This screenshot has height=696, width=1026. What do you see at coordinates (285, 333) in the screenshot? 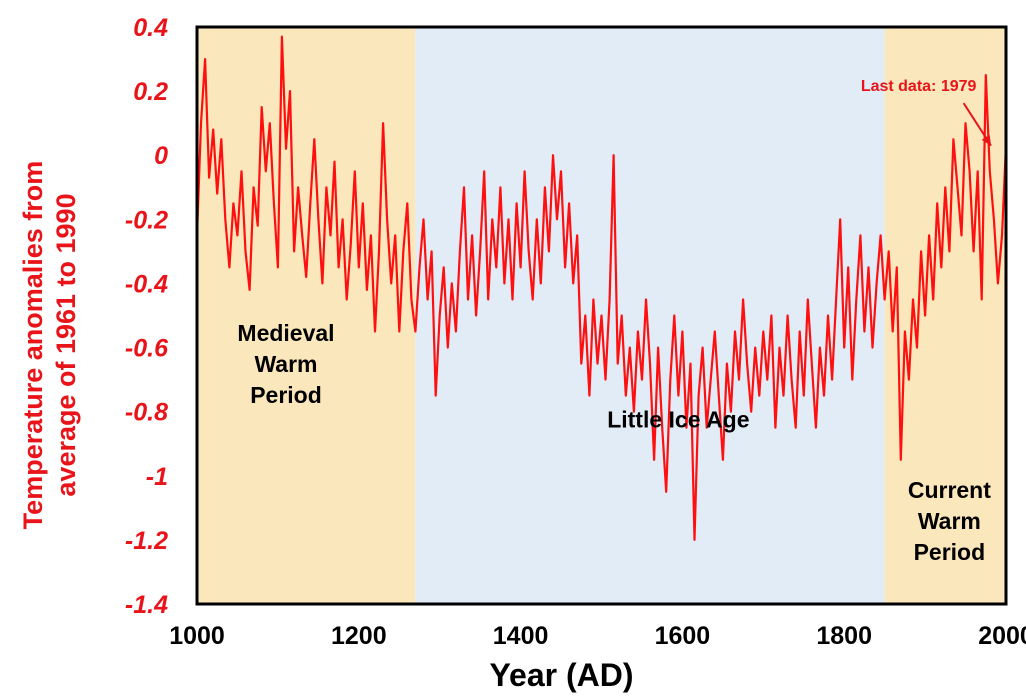
I see `region-label-line: Medieval` at bounding box center [285, 333].